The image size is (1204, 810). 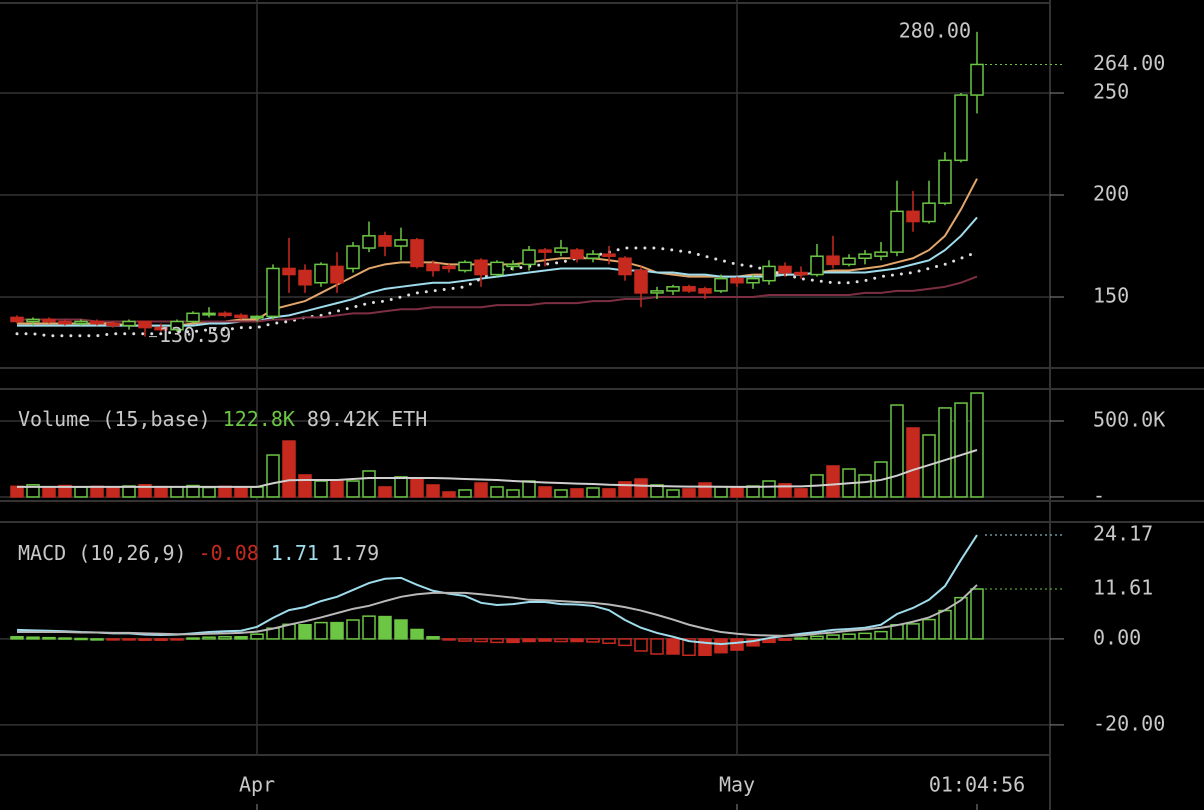 I want to click on legend-entry: MACD (10,26,9), so click(x=102, y=553).